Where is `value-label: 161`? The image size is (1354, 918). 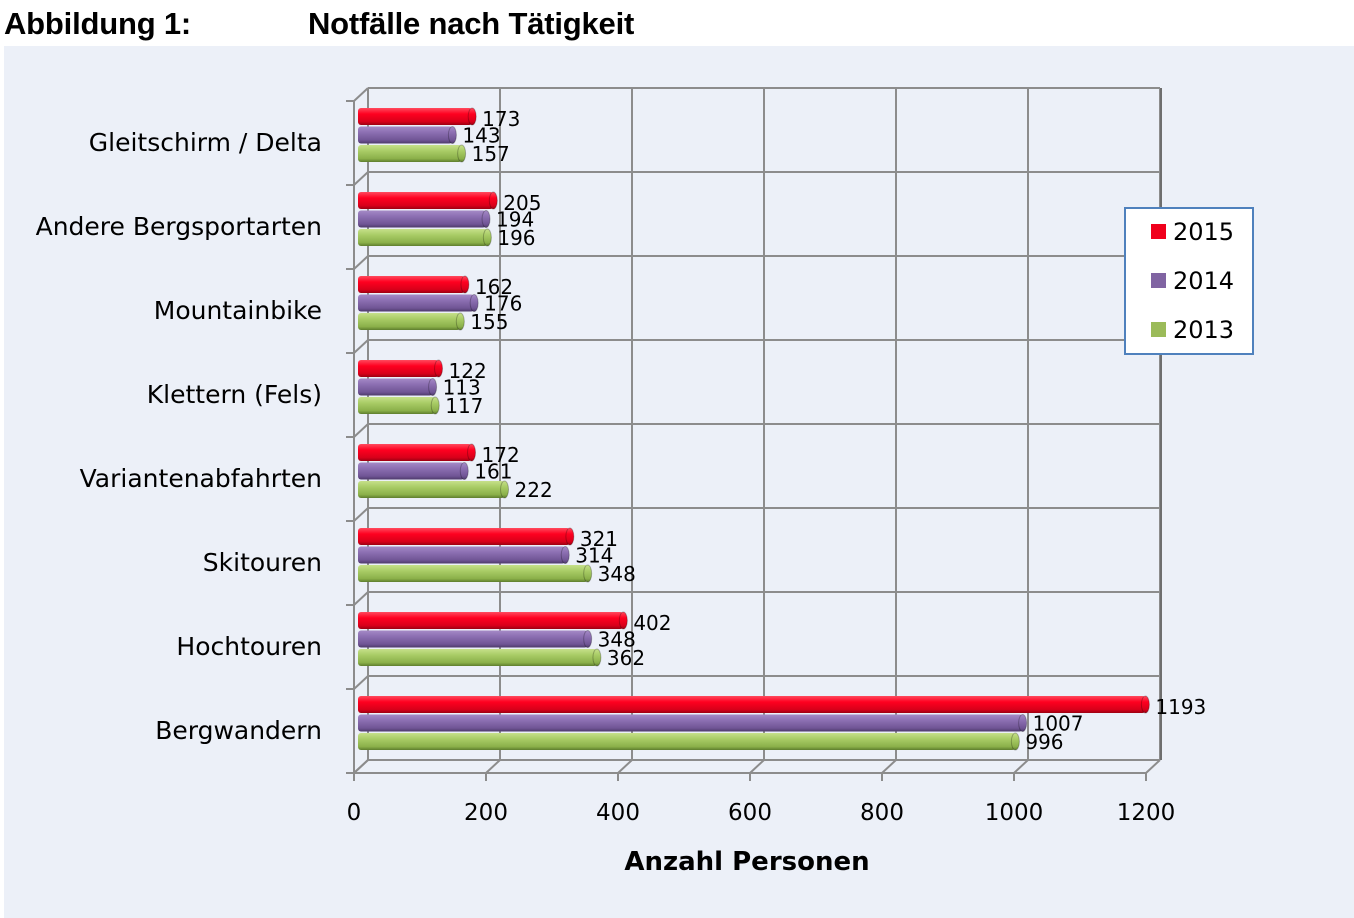 value-label: 161 is located at coordinates (493, 472).